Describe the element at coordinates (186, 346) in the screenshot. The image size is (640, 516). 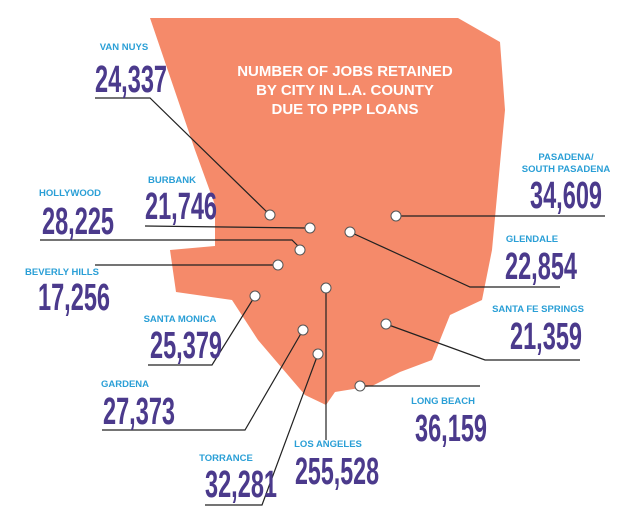
I see `jobs-count: 25,379` at that location.